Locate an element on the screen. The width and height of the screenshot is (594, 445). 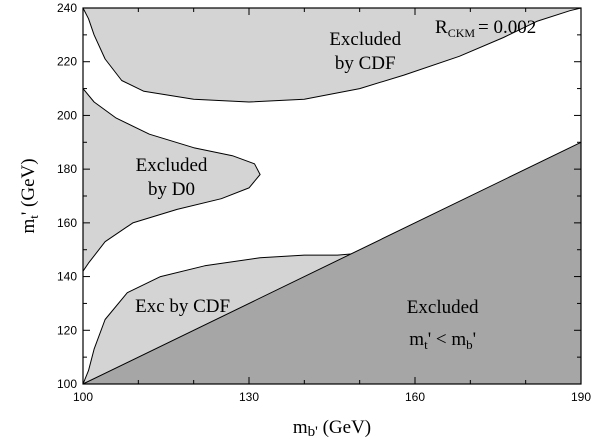
x-axis-label: mb' (GeV) is located at coordinates (332, 428).